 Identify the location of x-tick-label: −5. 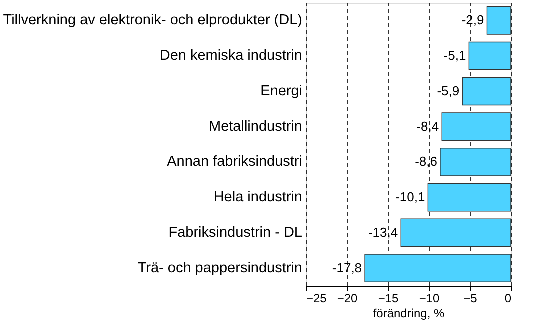
(471, 299).